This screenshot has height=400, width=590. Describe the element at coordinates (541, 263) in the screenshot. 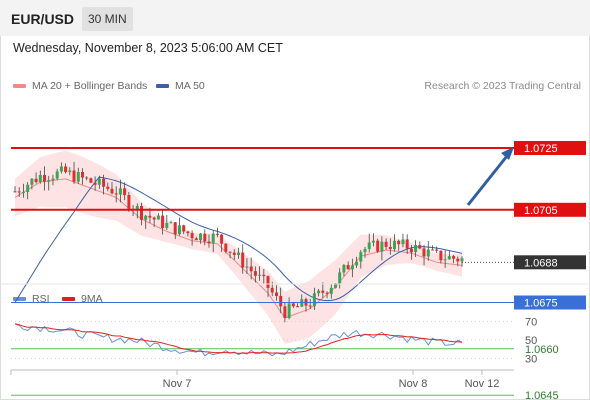

I see `last-price-label: 1.0688` at that location.